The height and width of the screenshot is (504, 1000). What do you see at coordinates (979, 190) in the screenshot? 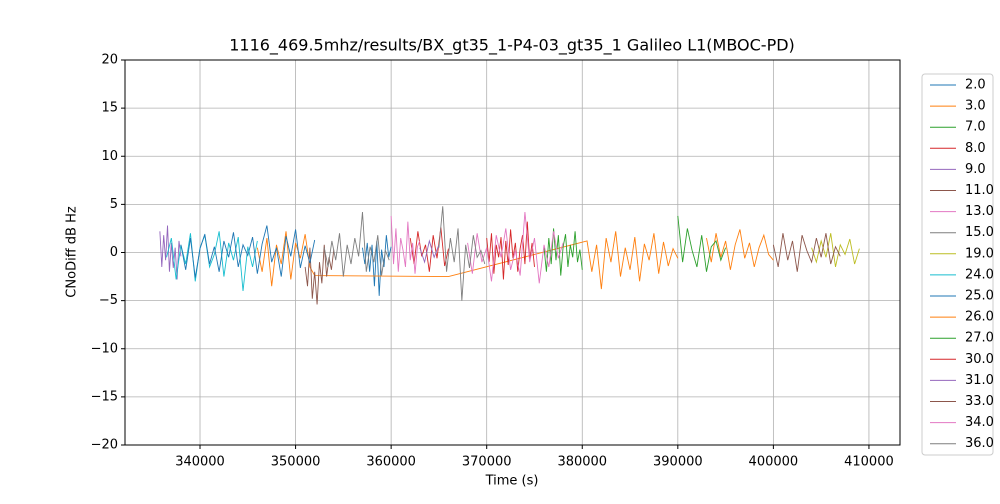
I see `legend-label: 11.0` at bounding box center [979, 190].